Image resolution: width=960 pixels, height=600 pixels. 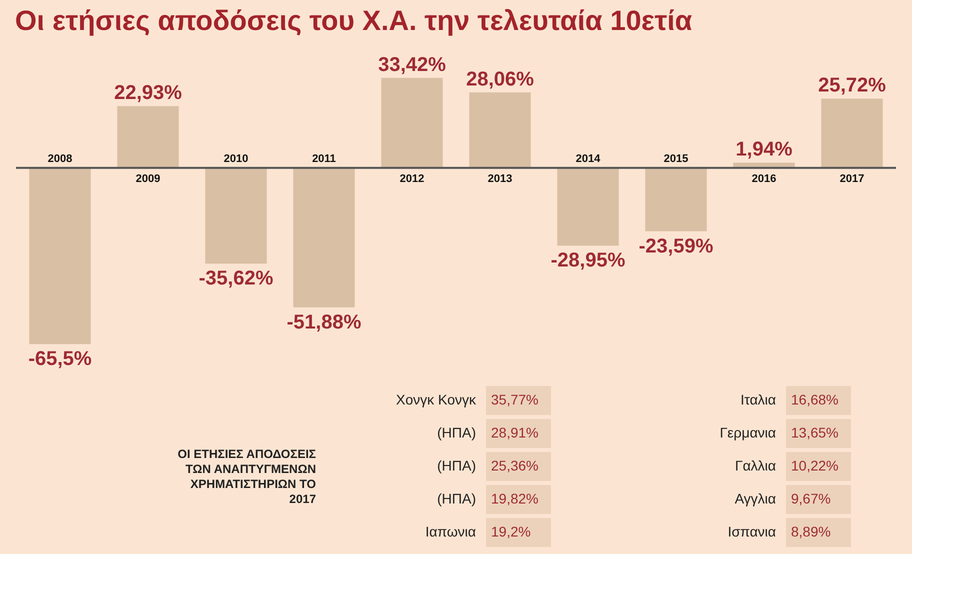 What do you see at coordinates (500, 178) in the screenshot?
I see `x-tick-label: 2013` at bounding box center [500, 178].